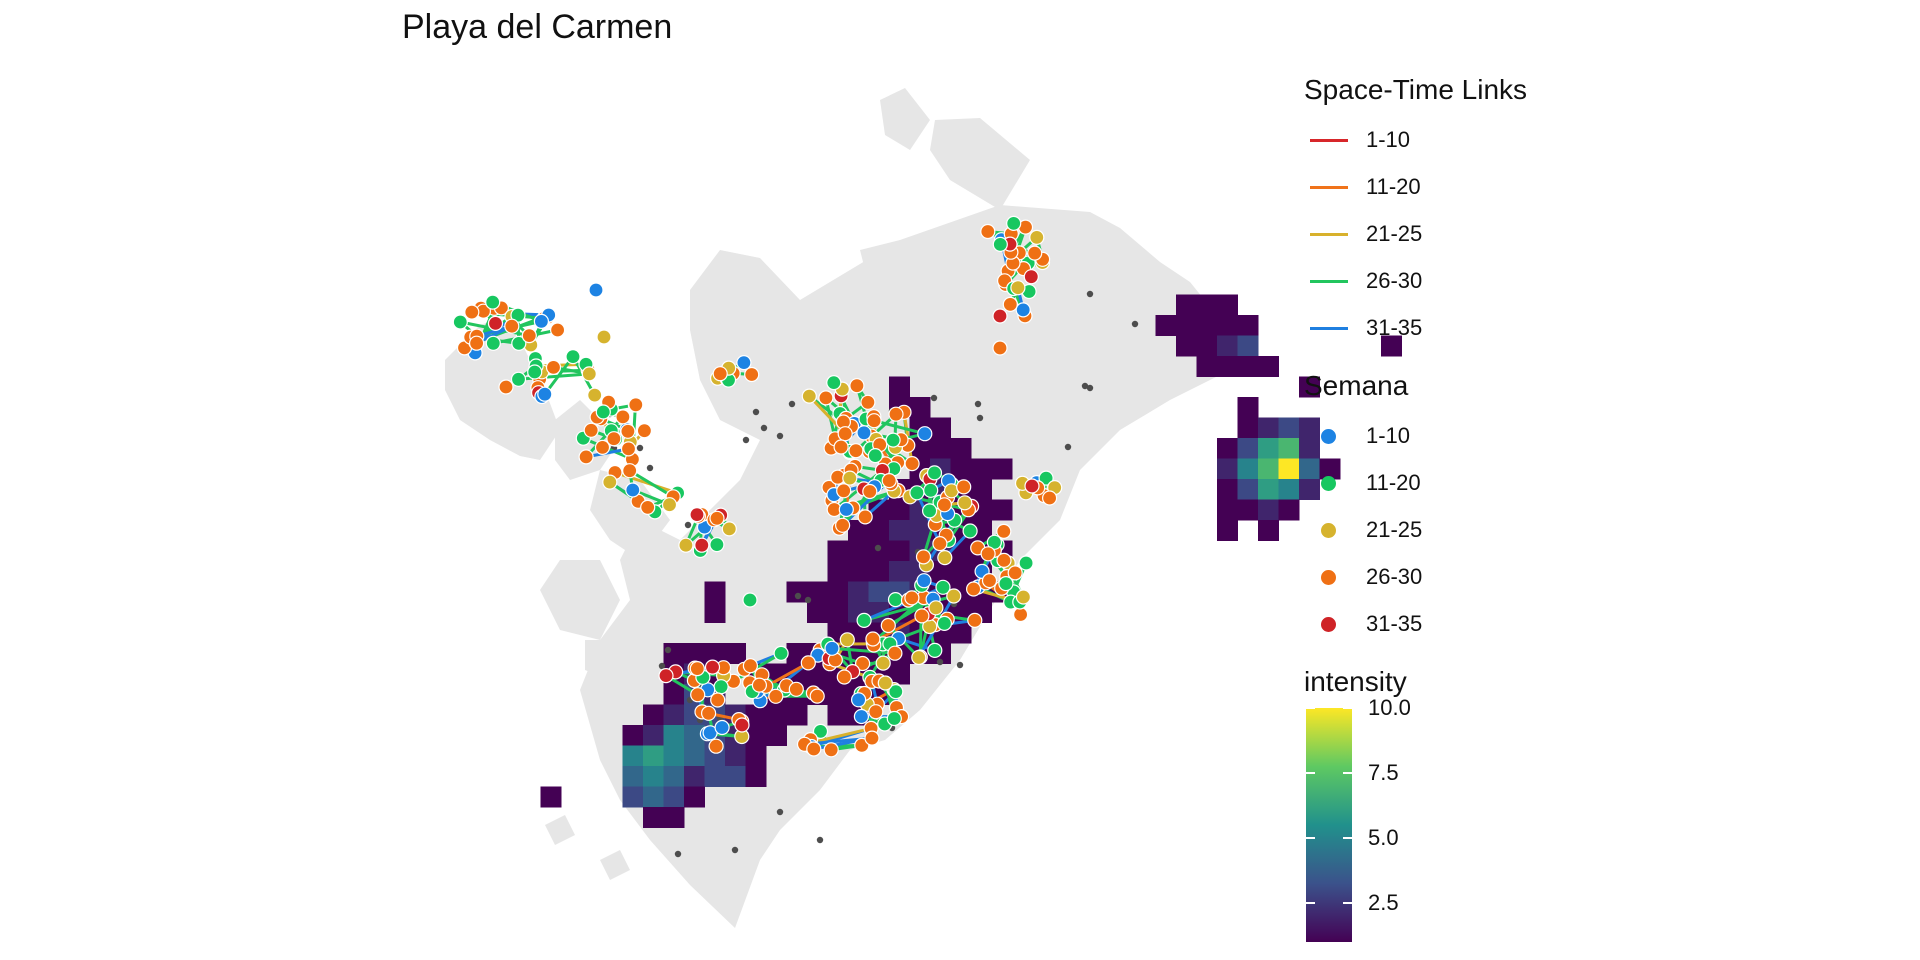 The image size is (1920, 960). Describe the element at coordinates (612, 660) in the screenshot. I see `land-block` at that location.